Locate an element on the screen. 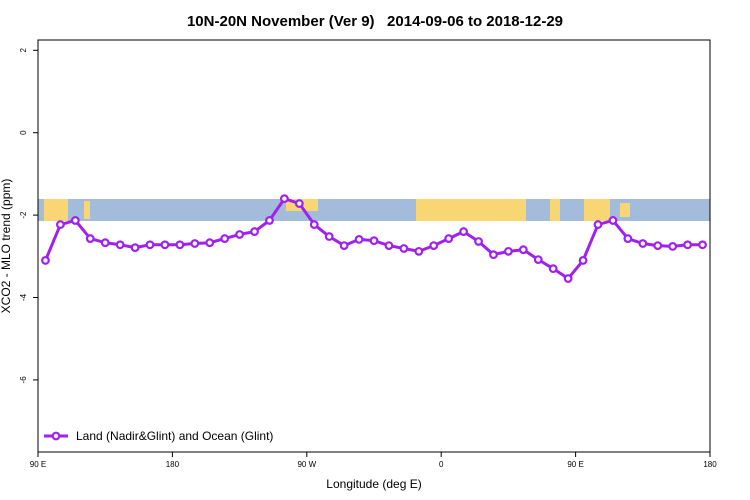  y-tick-label: -2 is located at coordinates (23, 215).